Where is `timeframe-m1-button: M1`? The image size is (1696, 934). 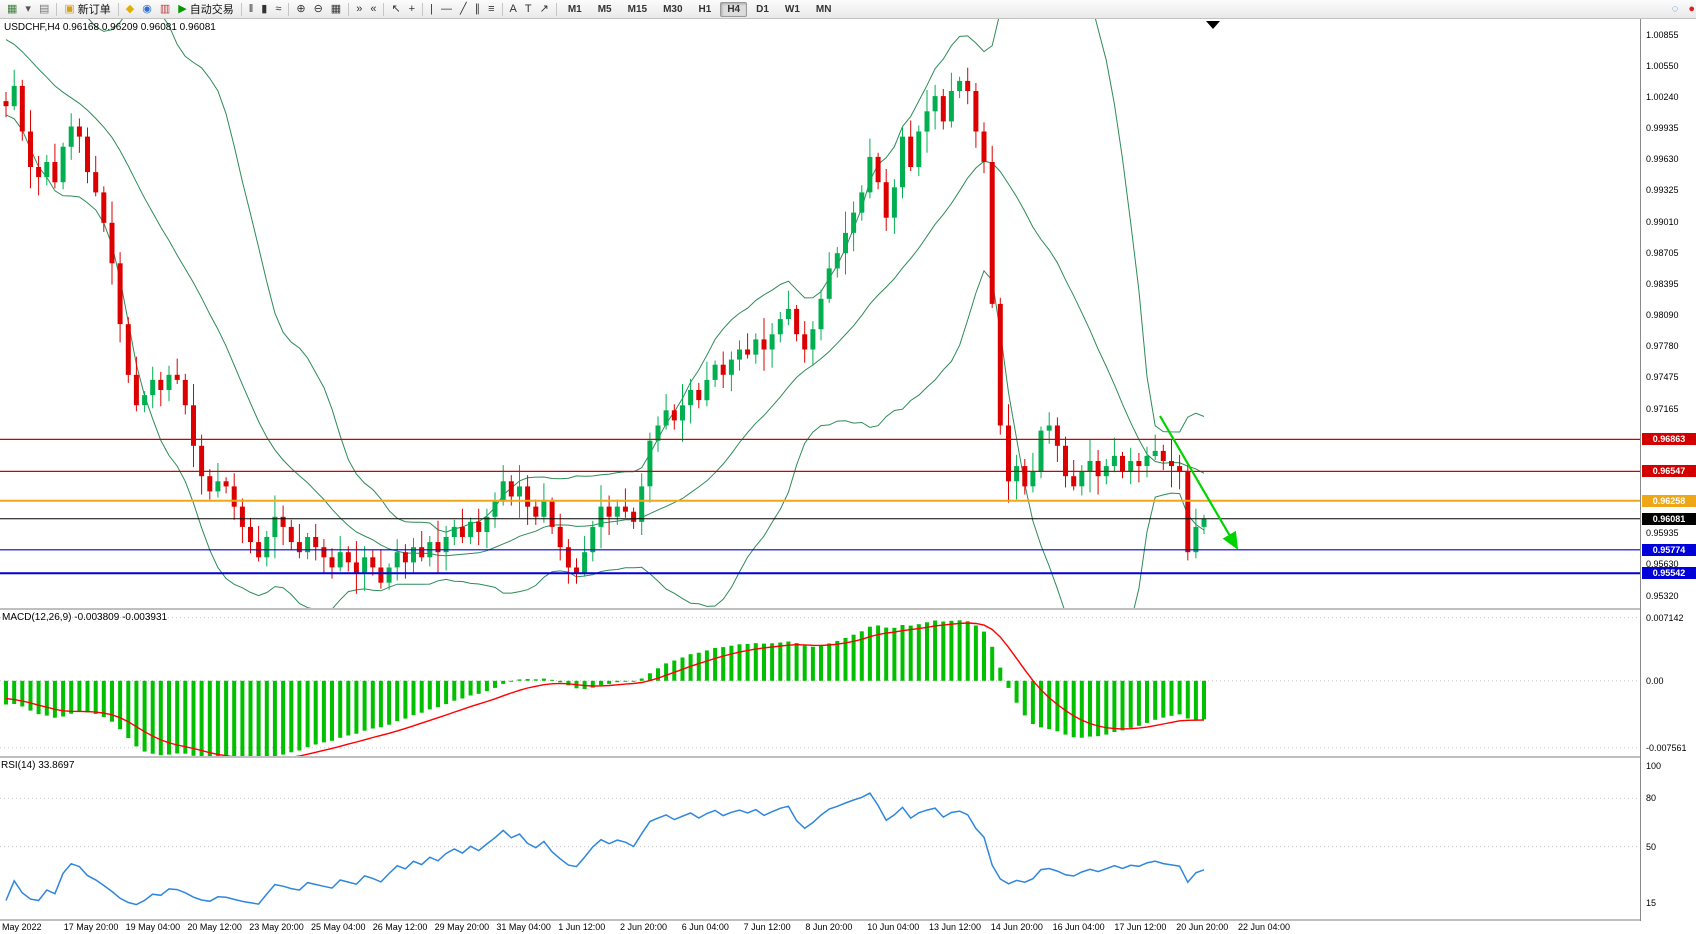 timeframe-m1-button: M1 is located at coordinates (574, 9).